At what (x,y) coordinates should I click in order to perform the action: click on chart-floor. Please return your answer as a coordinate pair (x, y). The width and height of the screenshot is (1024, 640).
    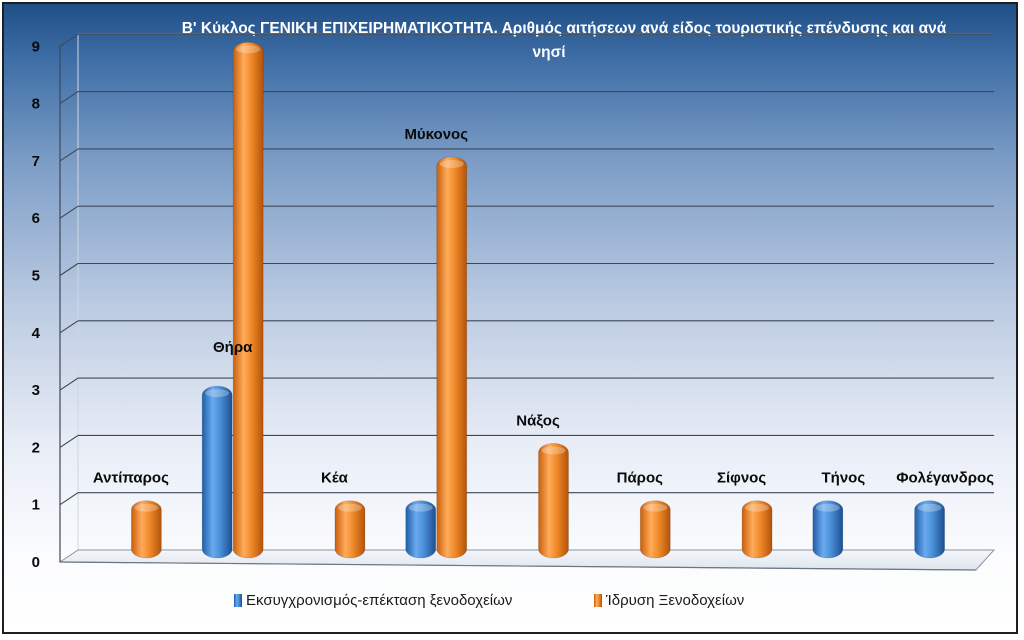
    Looking at the image, I should click on (527, 560).